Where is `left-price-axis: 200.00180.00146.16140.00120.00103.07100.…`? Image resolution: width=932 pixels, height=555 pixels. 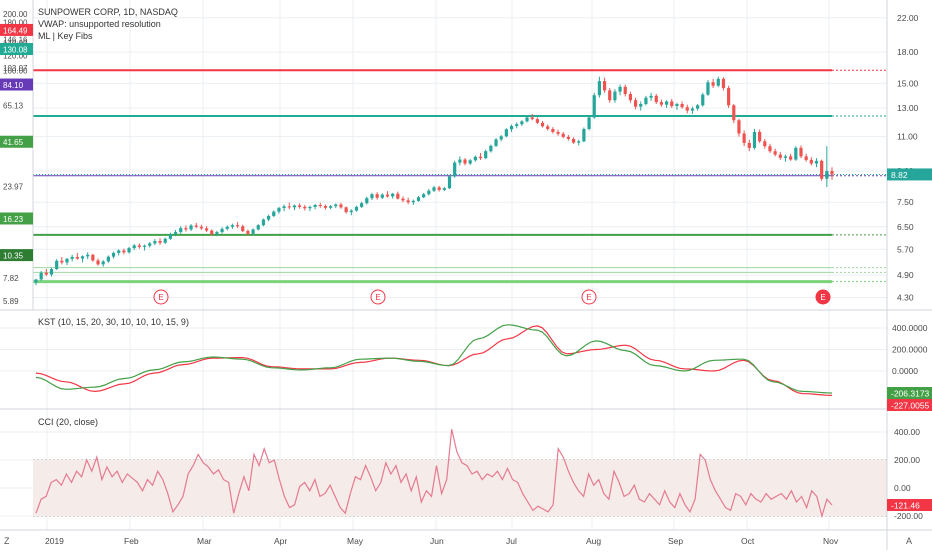 left-price-axis: 200.00180.00146.16140.00120.00103.07100.… is located at coordinates (16, 158).